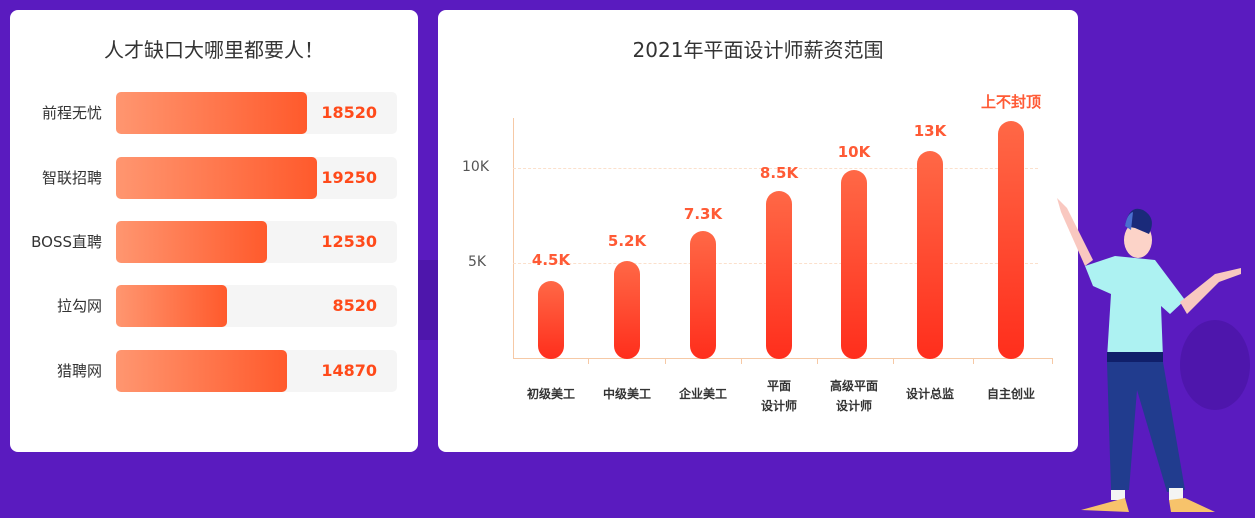 The image size is (1255, 518). Describe the element at coordinates (79, 371) in the screenshot. I see `ranking-label: 猎聘网` at that location.